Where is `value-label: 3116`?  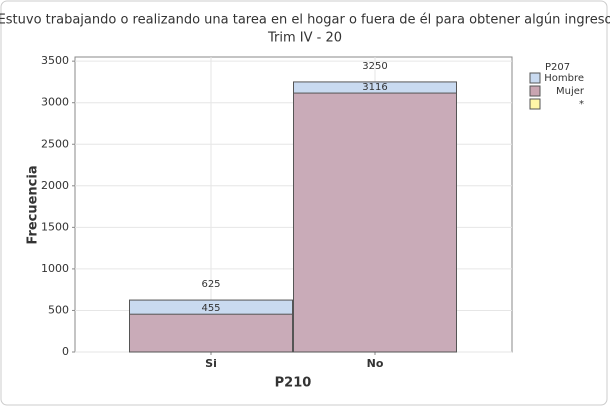
value-label: 3116 is located at coordinates (374, 87).